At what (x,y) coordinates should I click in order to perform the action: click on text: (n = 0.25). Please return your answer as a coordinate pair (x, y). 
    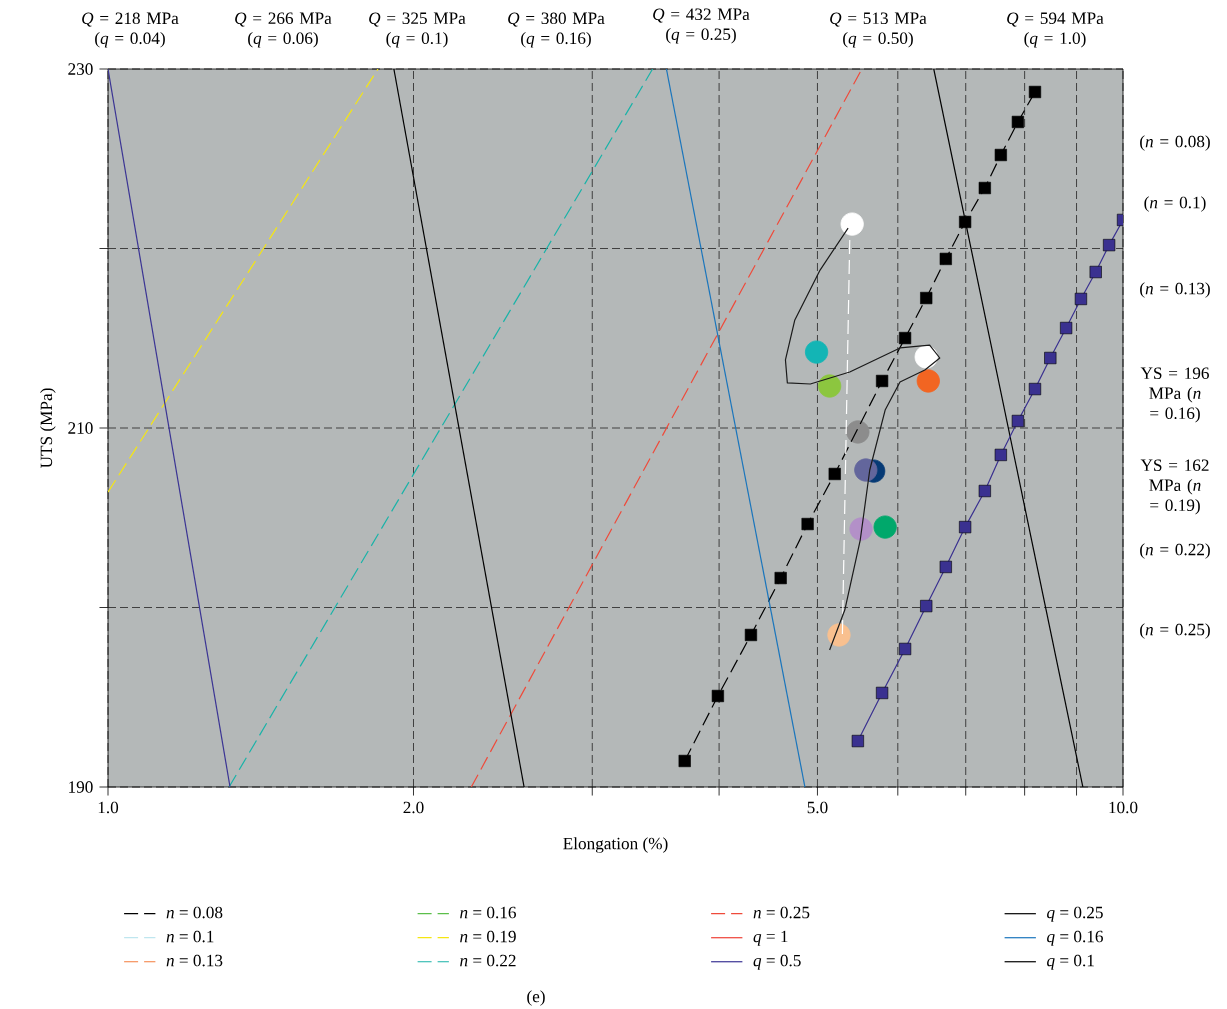
    Looking at the image, I should click on (1175, 631).